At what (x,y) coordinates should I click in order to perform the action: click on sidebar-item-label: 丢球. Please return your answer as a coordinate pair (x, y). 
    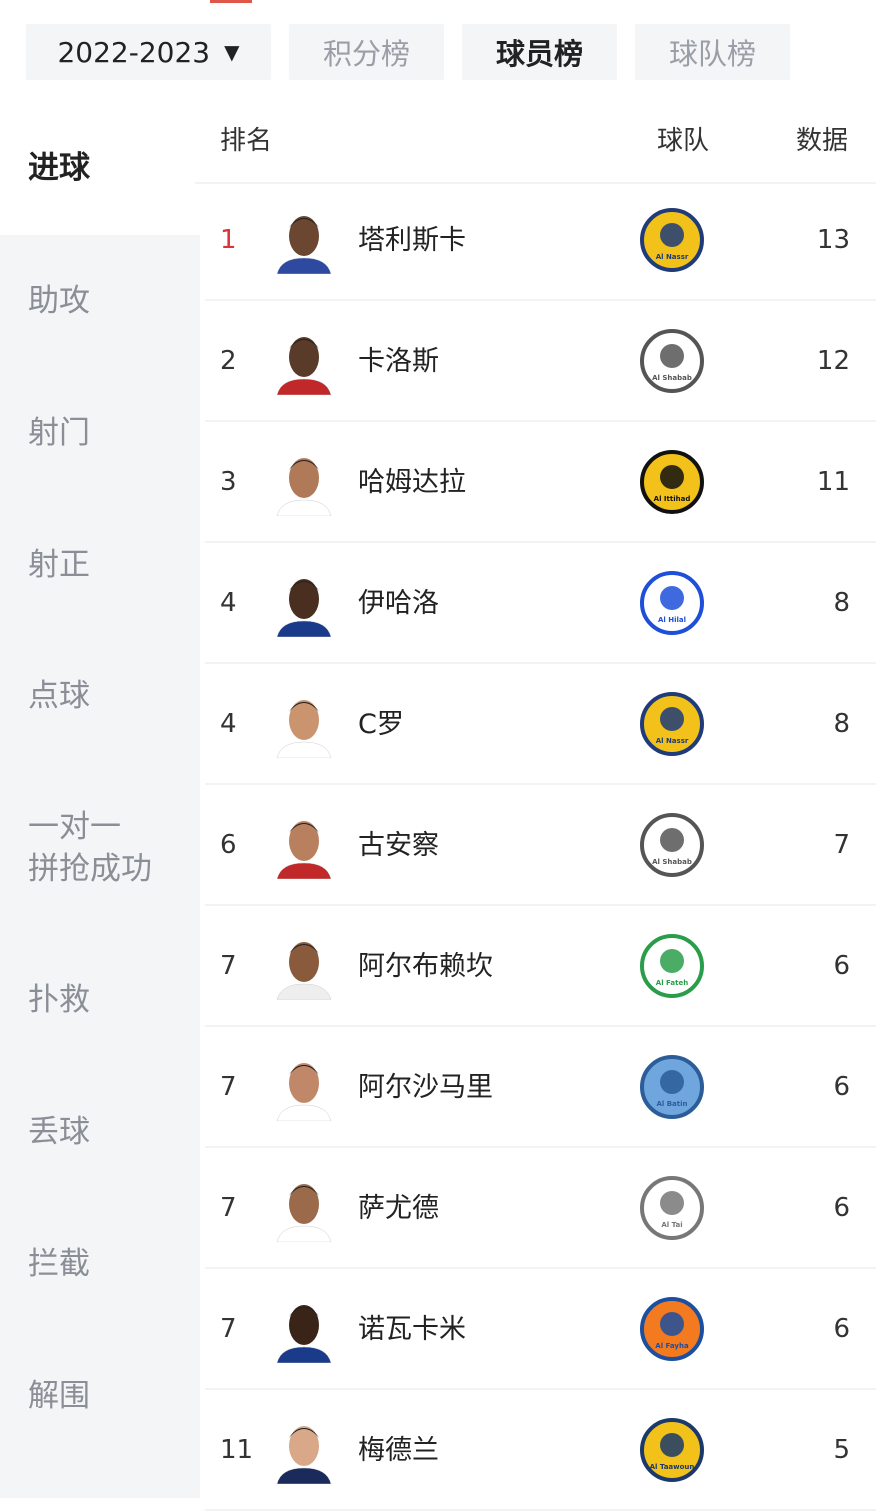
    Looking at the image, I should click on (59, 1132).